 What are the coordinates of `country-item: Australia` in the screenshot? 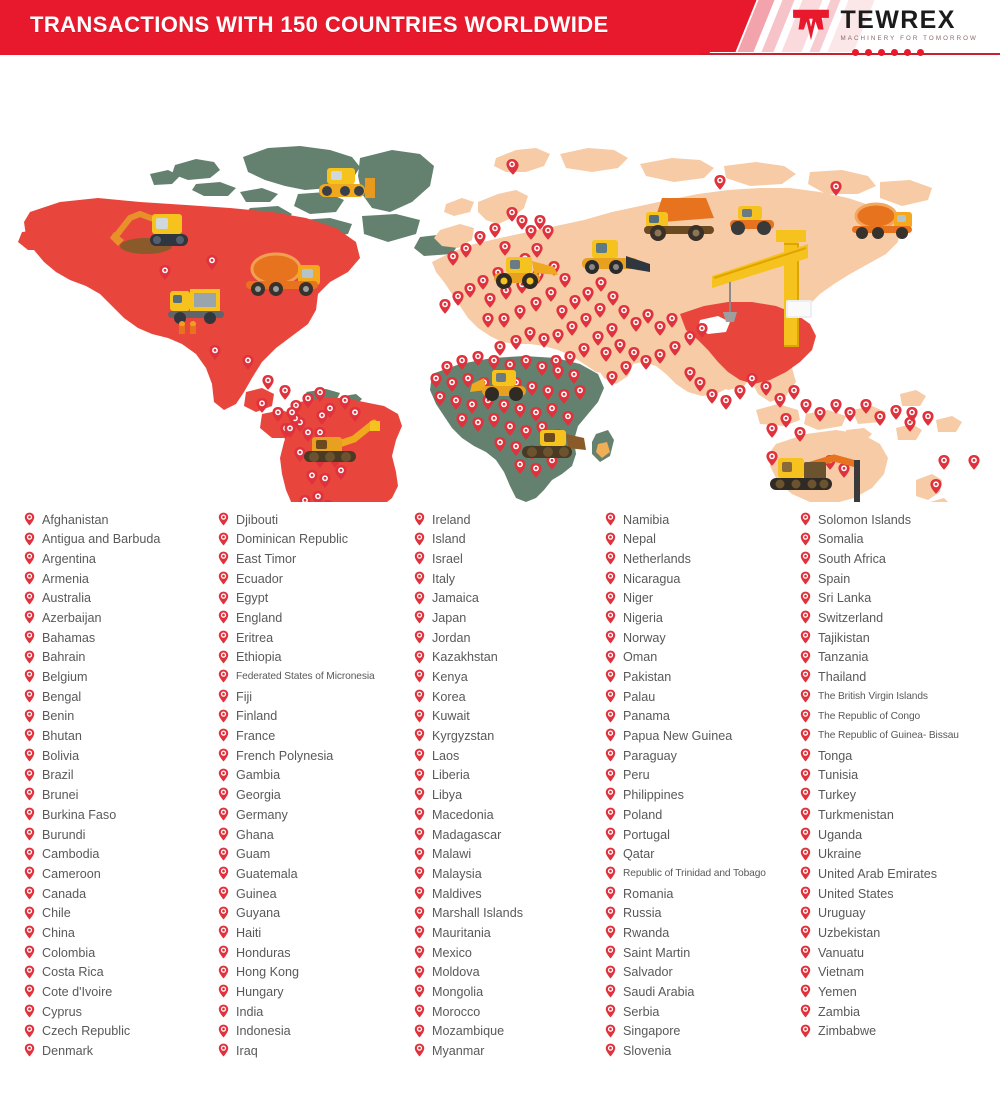 It's located at (92, 599).